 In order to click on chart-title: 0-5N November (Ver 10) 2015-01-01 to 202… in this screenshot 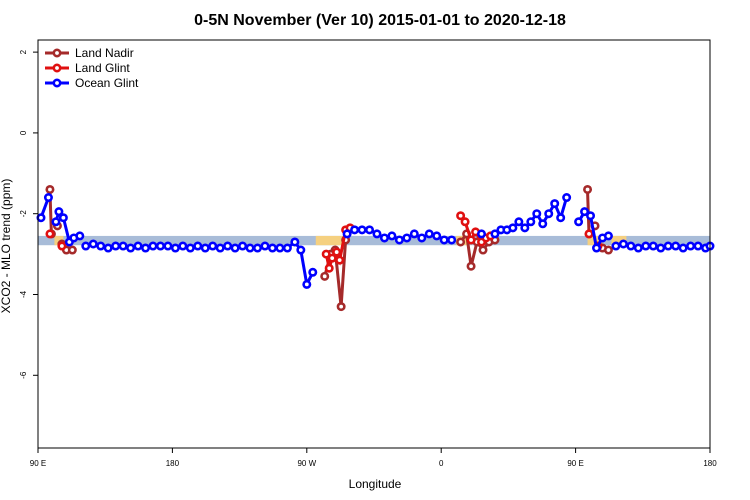, I will do `click(380, 20)`.